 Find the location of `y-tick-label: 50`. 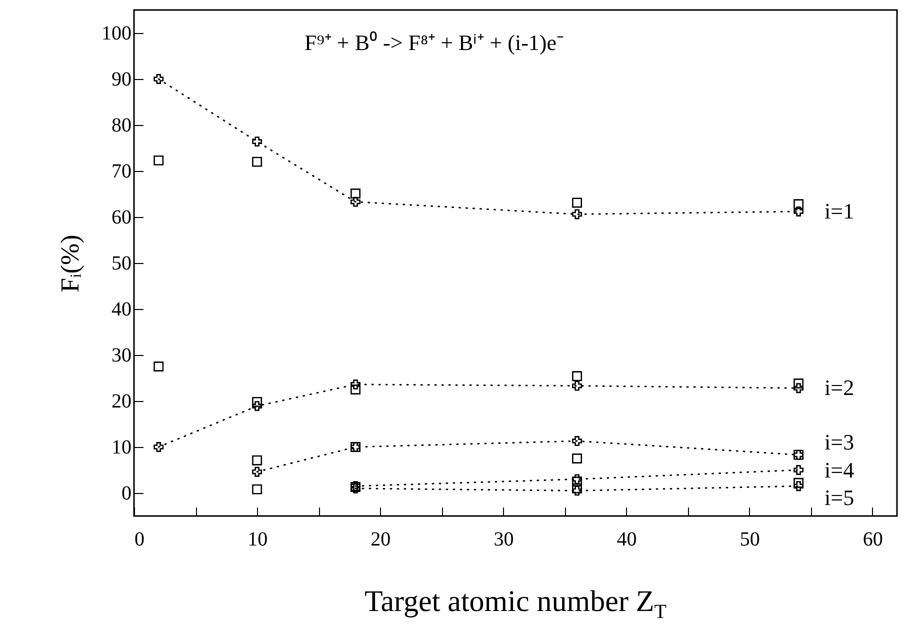

y-tick-label: 50 is located at coordinates (122, 263).